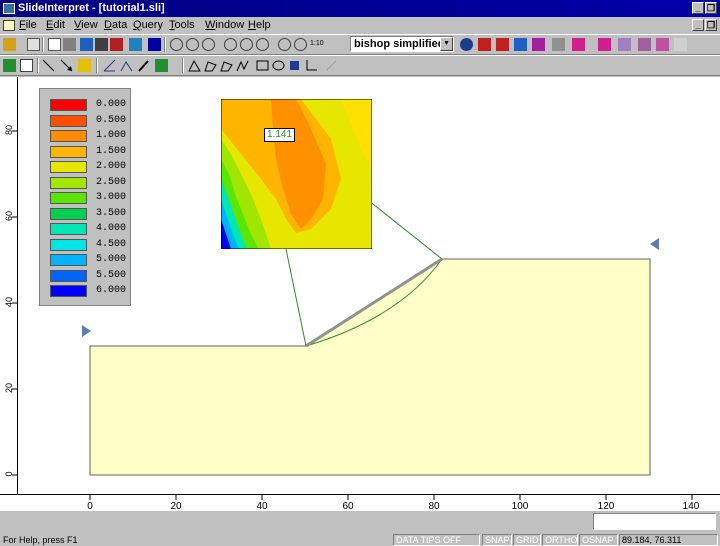 The width and height of the screenshot is (720, 546). What do you see at coordinates (210, 65) in the screenshot?
I see `polygon-icon` at bounding box center [210, 65].